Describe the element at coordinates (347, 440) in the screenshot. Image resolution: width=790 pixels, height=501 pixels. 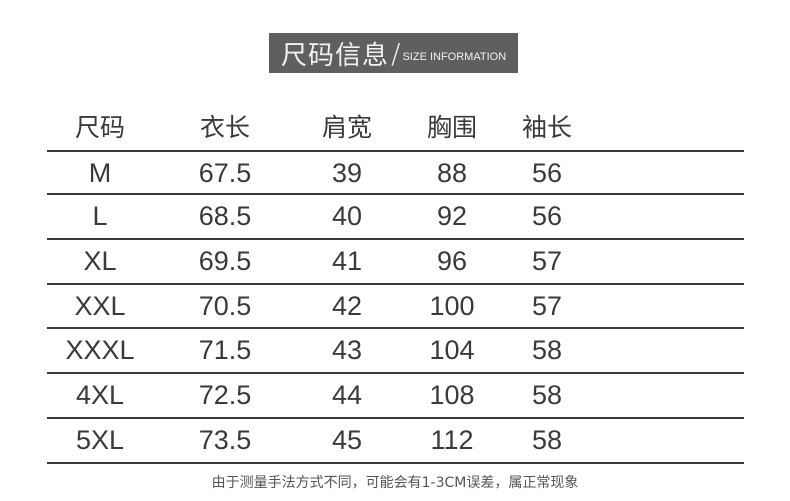
I see `cell-shoulder: 45` at that location.